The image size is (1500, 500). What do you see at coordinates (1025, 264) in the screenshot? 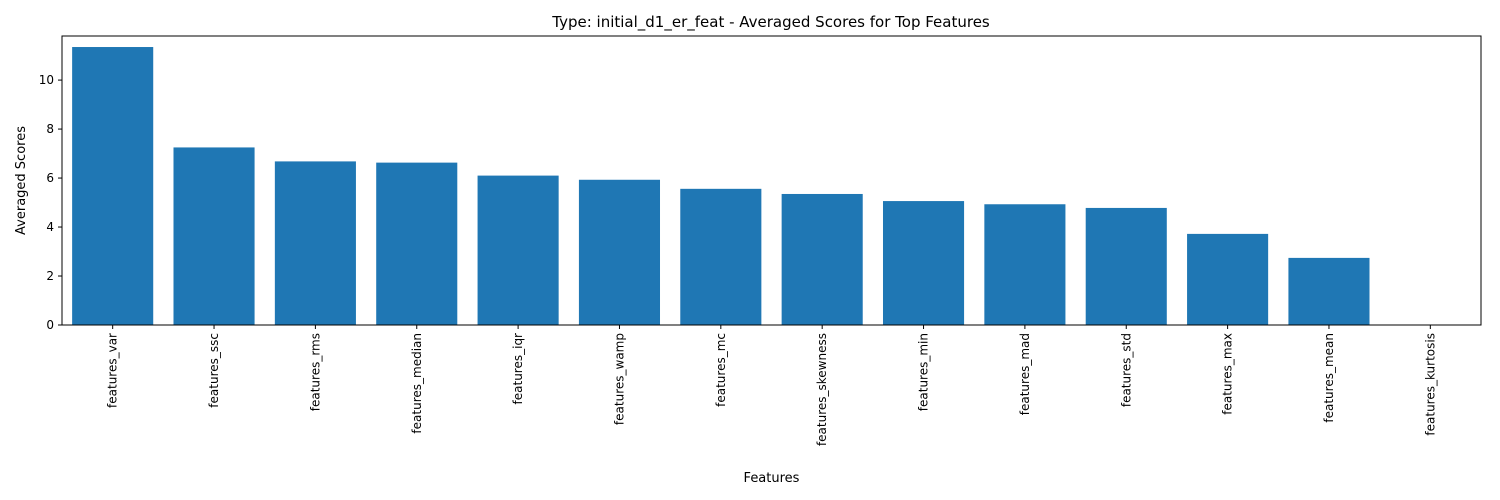
I see `bar-features_mad` at bounding box center [1025, 264].